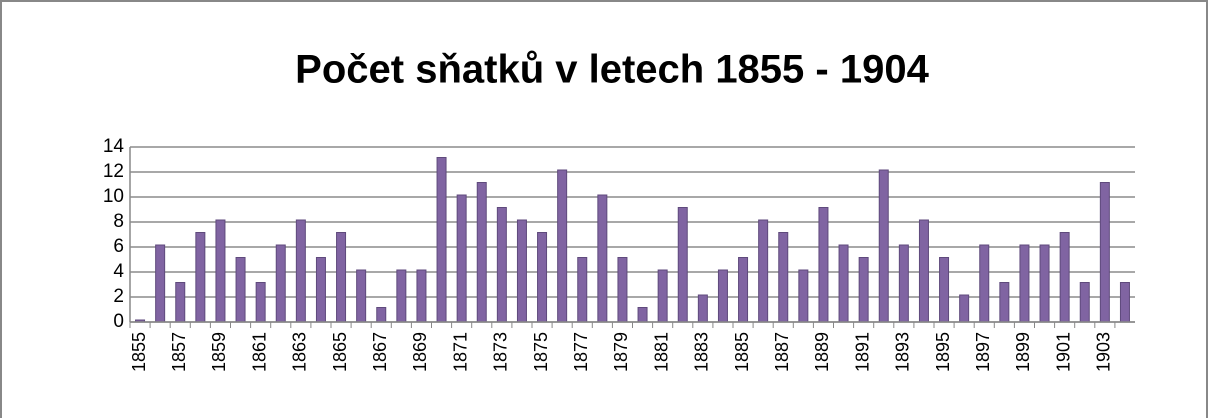 The height and width of the screenshot is (418, 1208). I want to click on x-tick-label: 1889, so click(822, 352).